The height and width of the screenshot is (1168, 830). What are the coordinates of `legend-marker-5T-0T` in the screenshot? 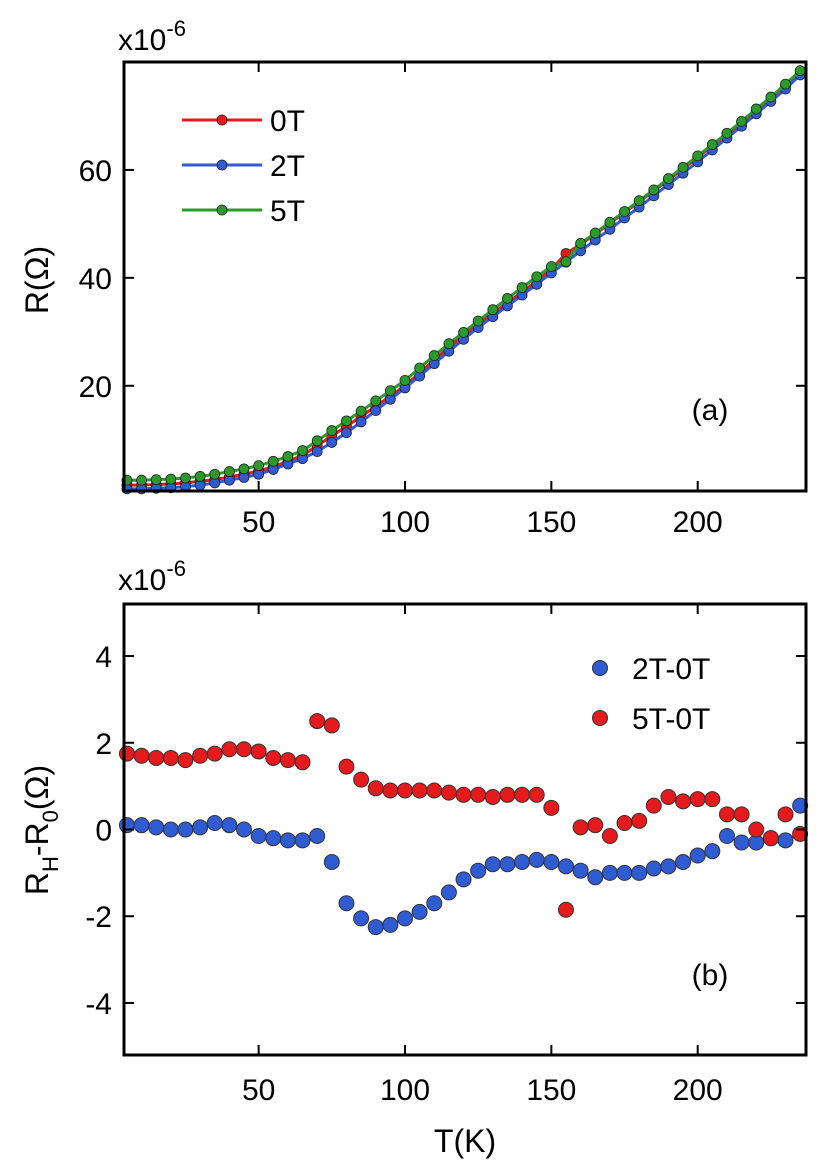 It's located at (600, 718).